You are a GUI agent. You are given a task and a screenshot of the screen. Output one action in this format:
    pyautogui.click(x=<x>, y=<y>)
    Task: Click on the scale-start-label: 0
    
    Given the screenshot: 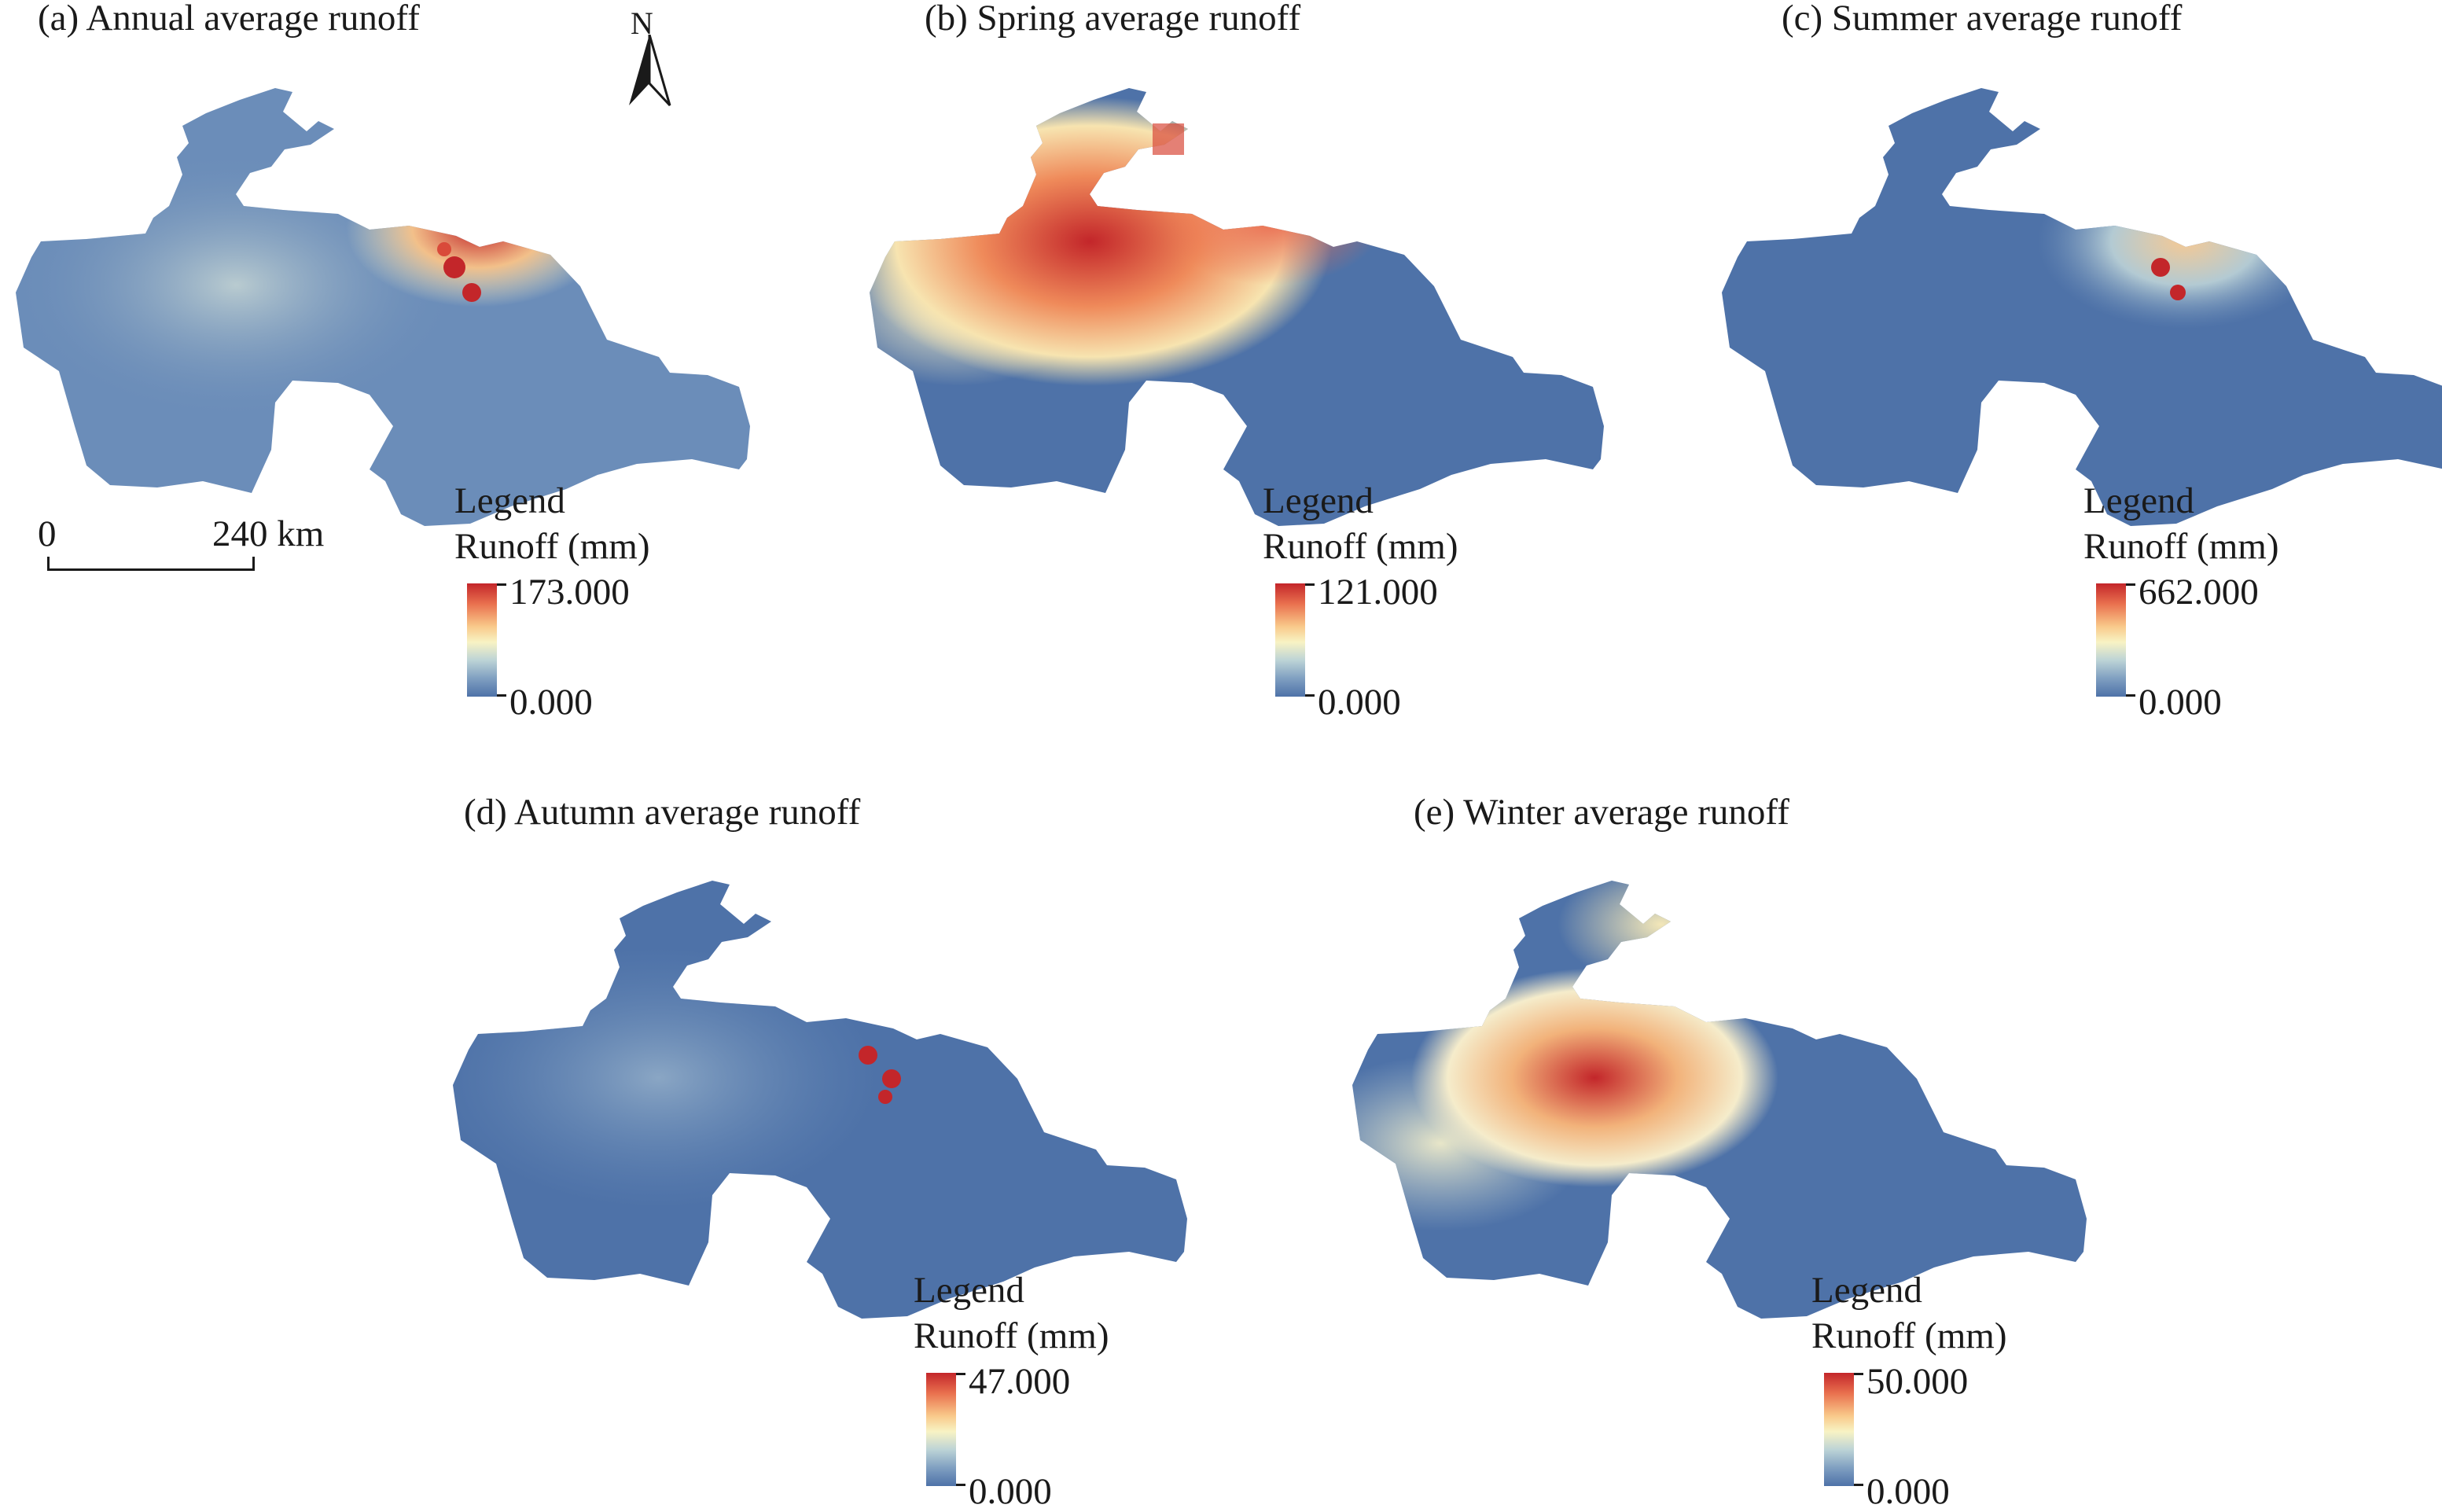 What is the action you would take?
    pyautogui.click(x=47, y=533)
    